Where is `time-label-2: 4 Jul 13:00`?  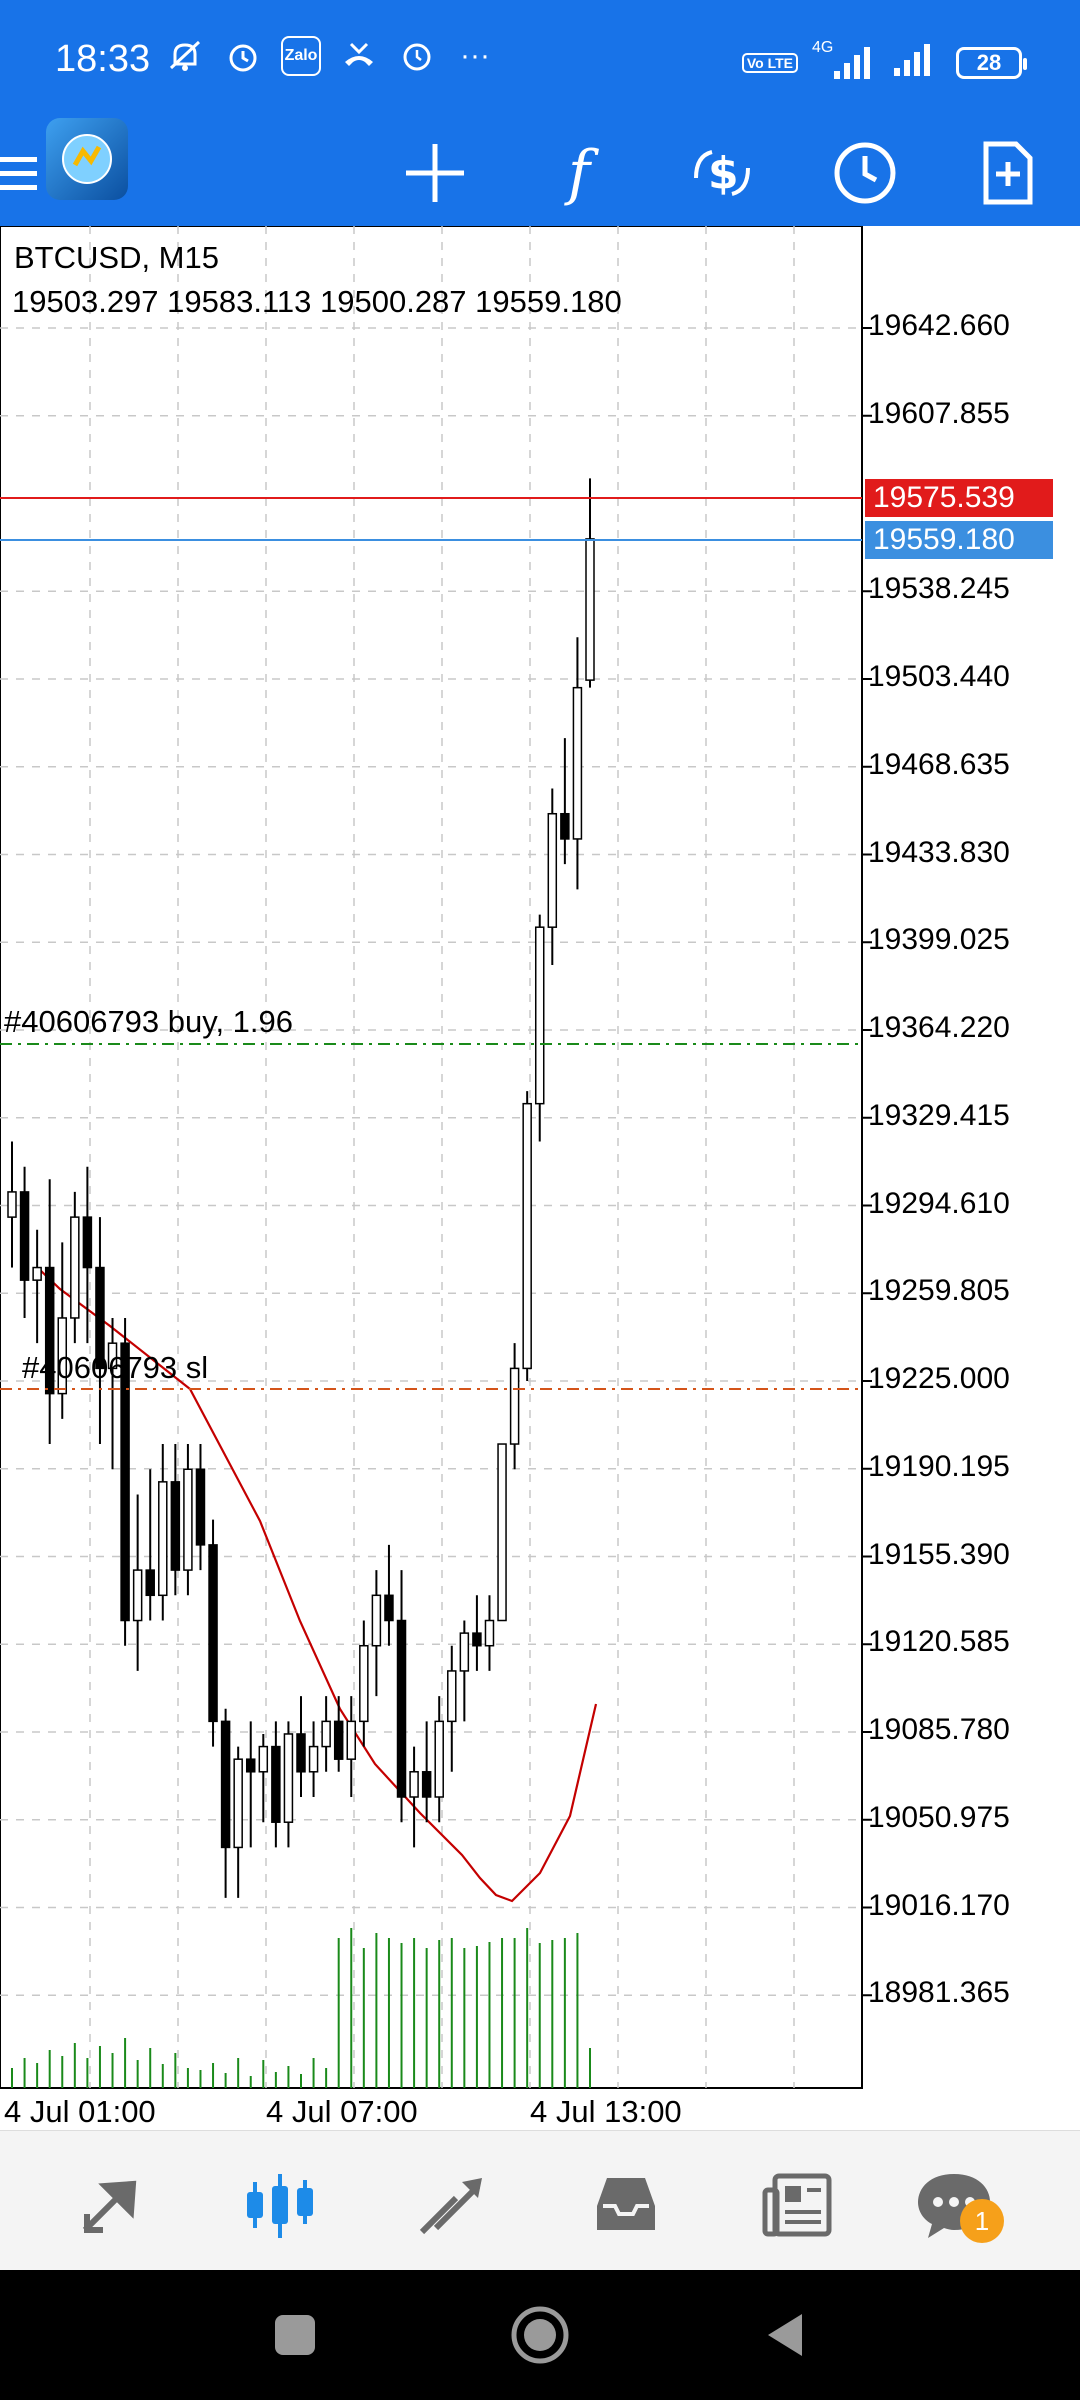
time-label-2: 4 Jul 13:00 is located at coordinates (606, 2111).